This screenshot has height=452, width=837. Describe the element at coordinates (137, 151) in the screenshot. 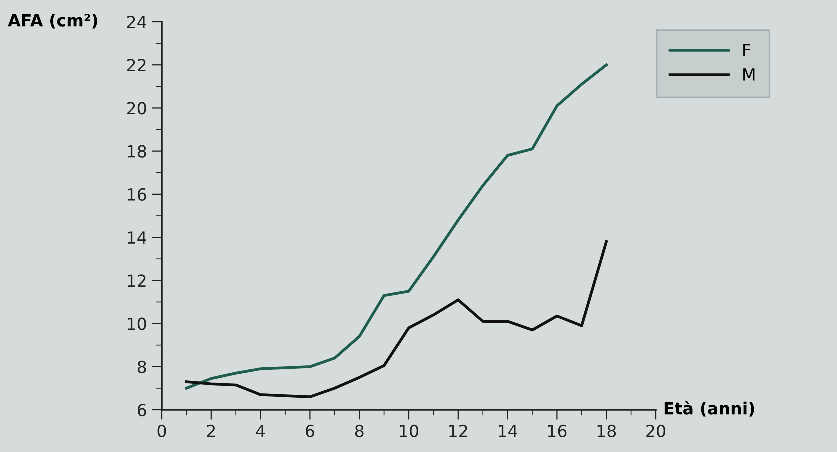

I see `y-tick-label: 18` at that location.